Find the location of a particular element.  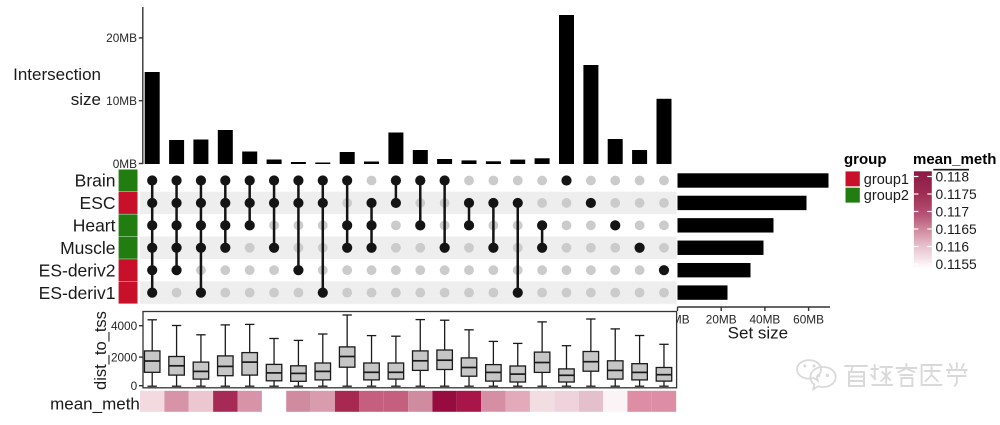

svg-text: 0.1165 is located at coordinates (957, 229).